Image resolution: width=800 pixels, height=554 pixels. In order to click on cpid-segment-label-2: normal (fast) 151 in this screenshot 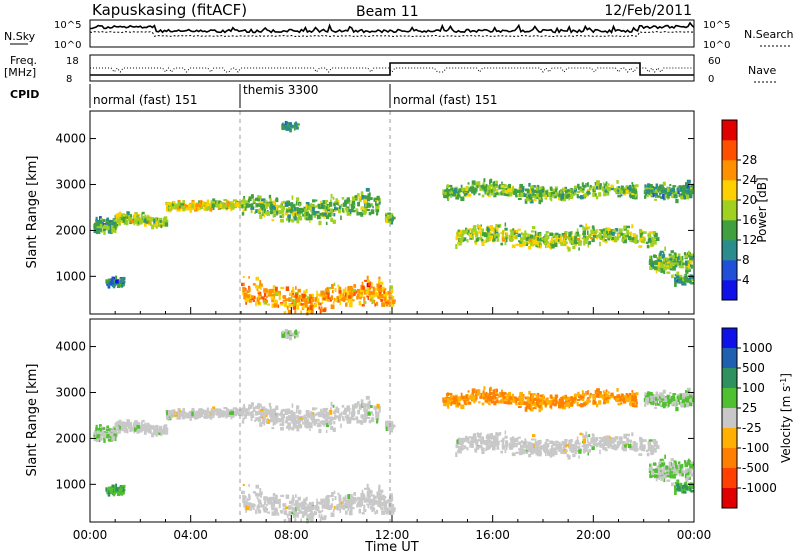, I will do `click(445, 100)`.